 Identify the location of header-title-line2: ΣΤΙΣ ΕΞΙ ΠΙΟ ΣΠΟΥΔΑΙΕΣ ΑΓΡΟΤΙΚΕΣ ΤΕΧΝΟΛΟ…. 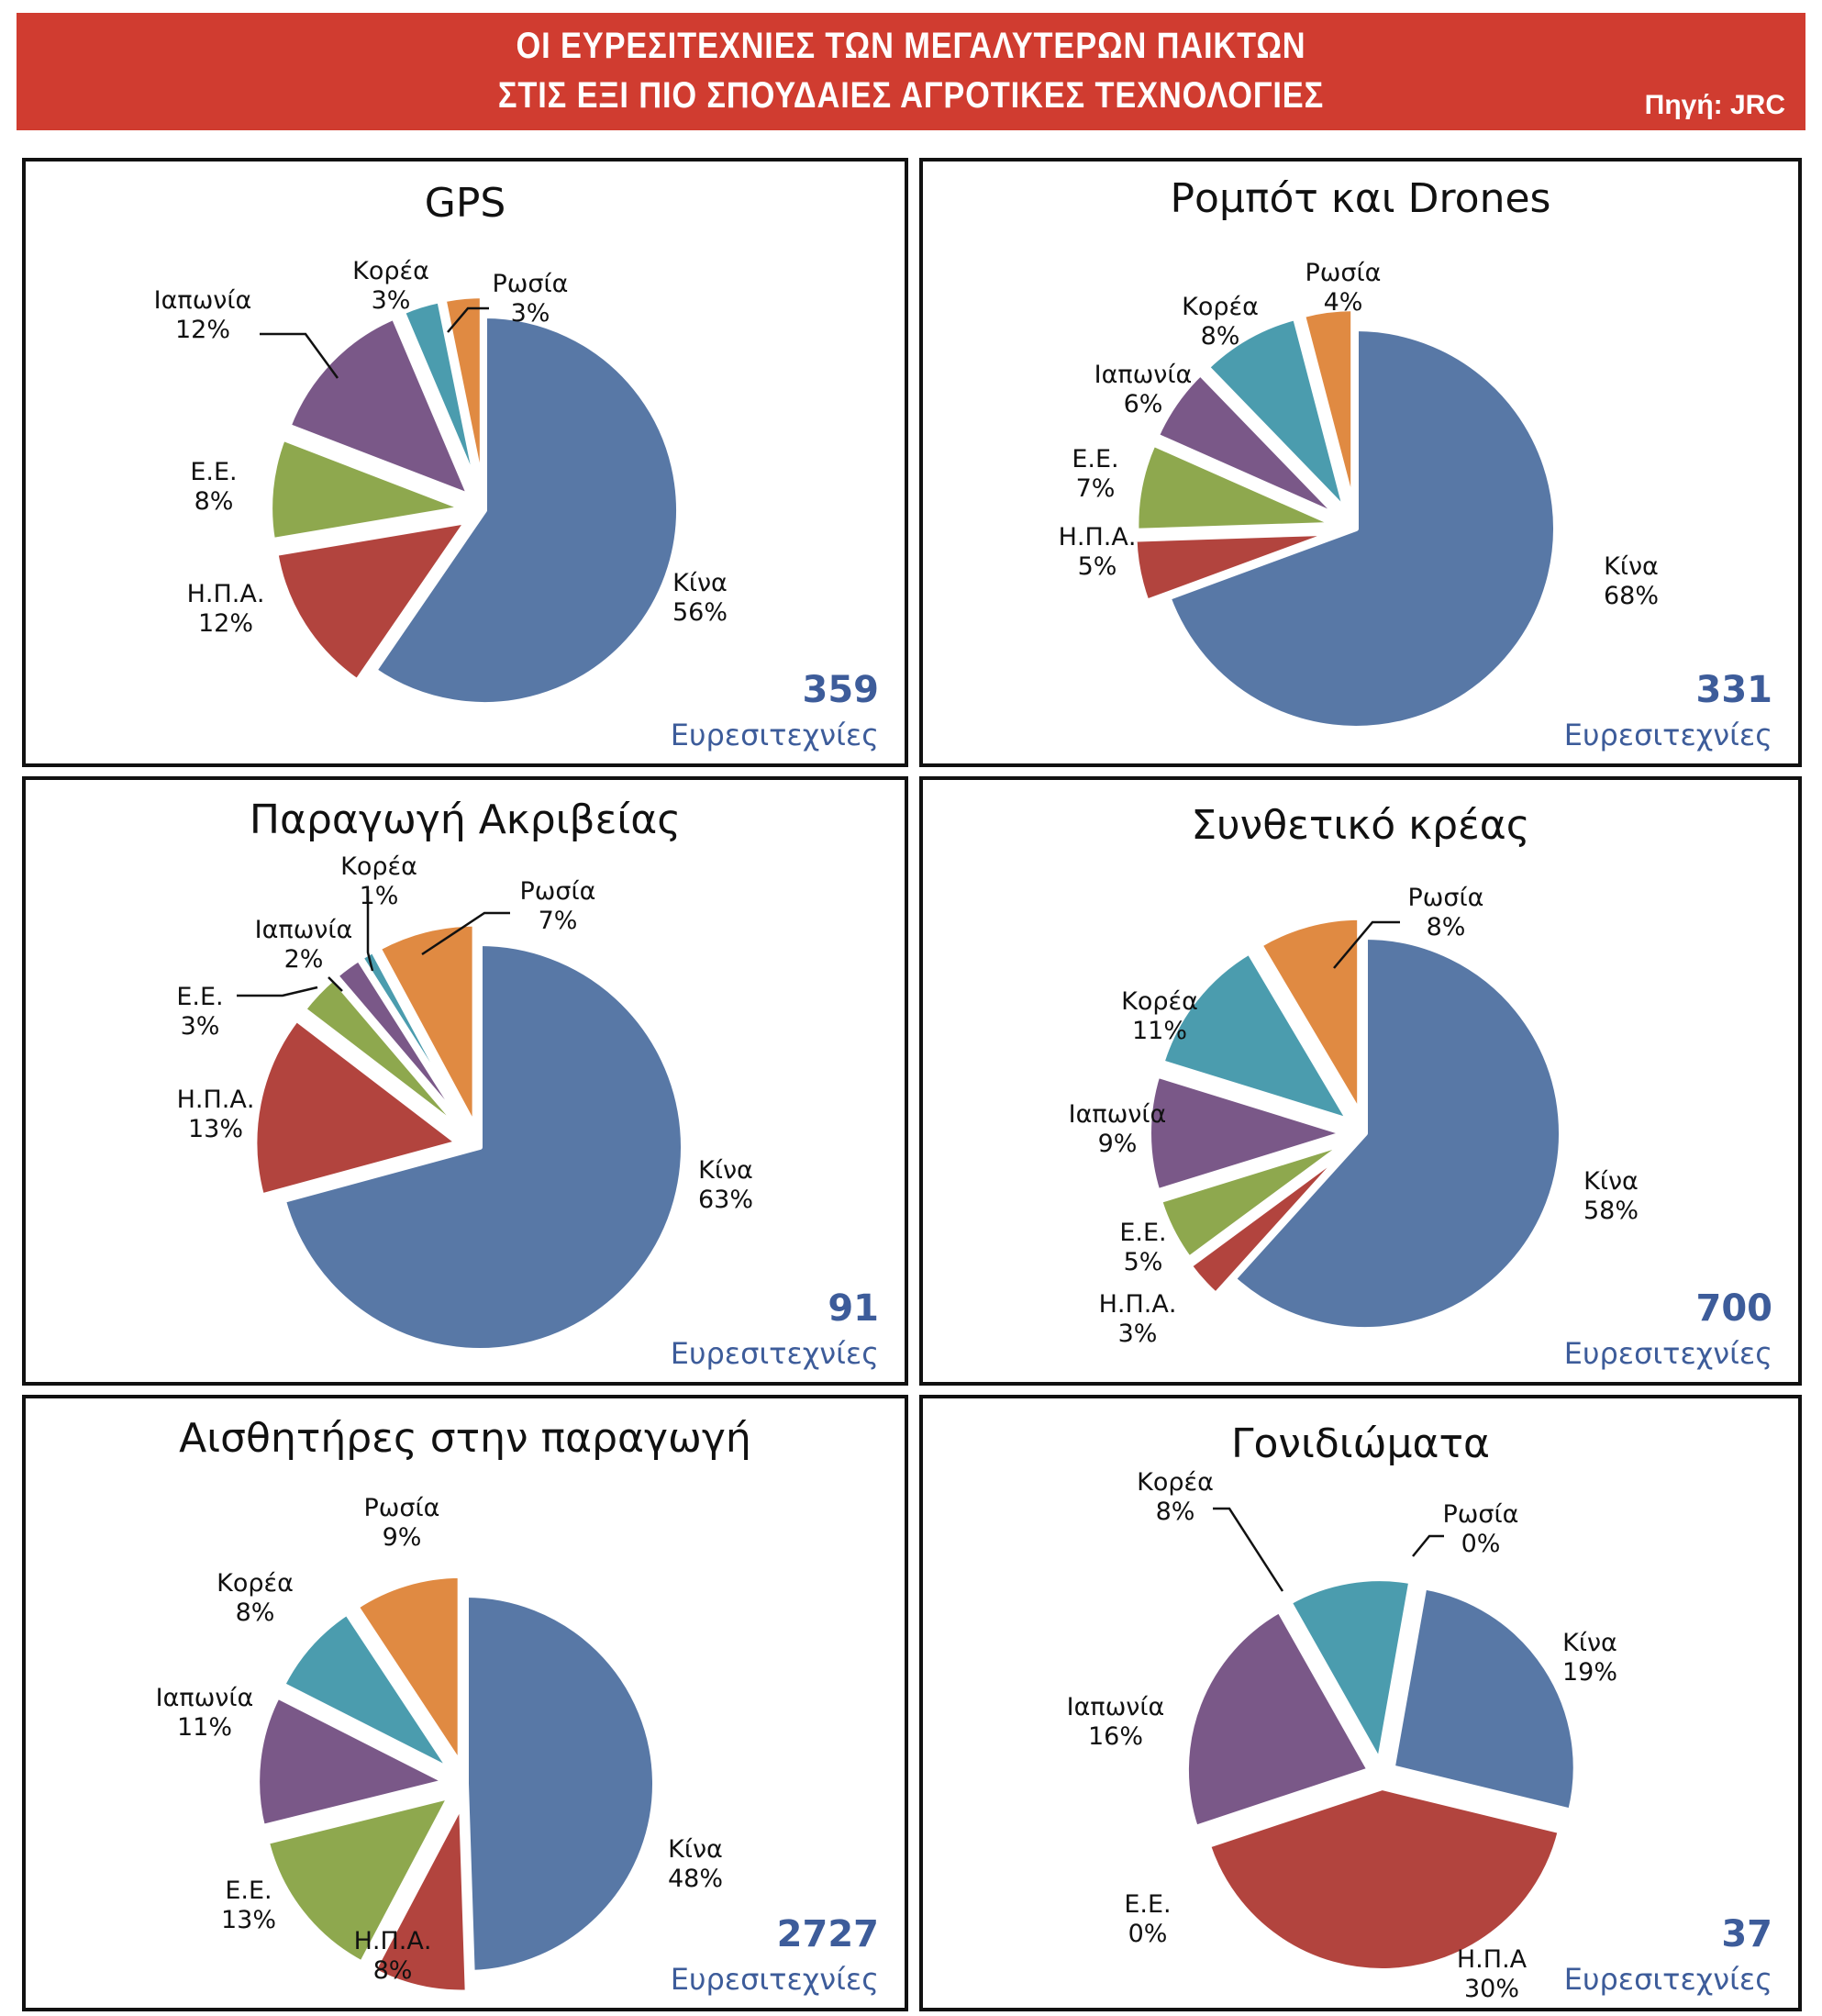
(911, 95).